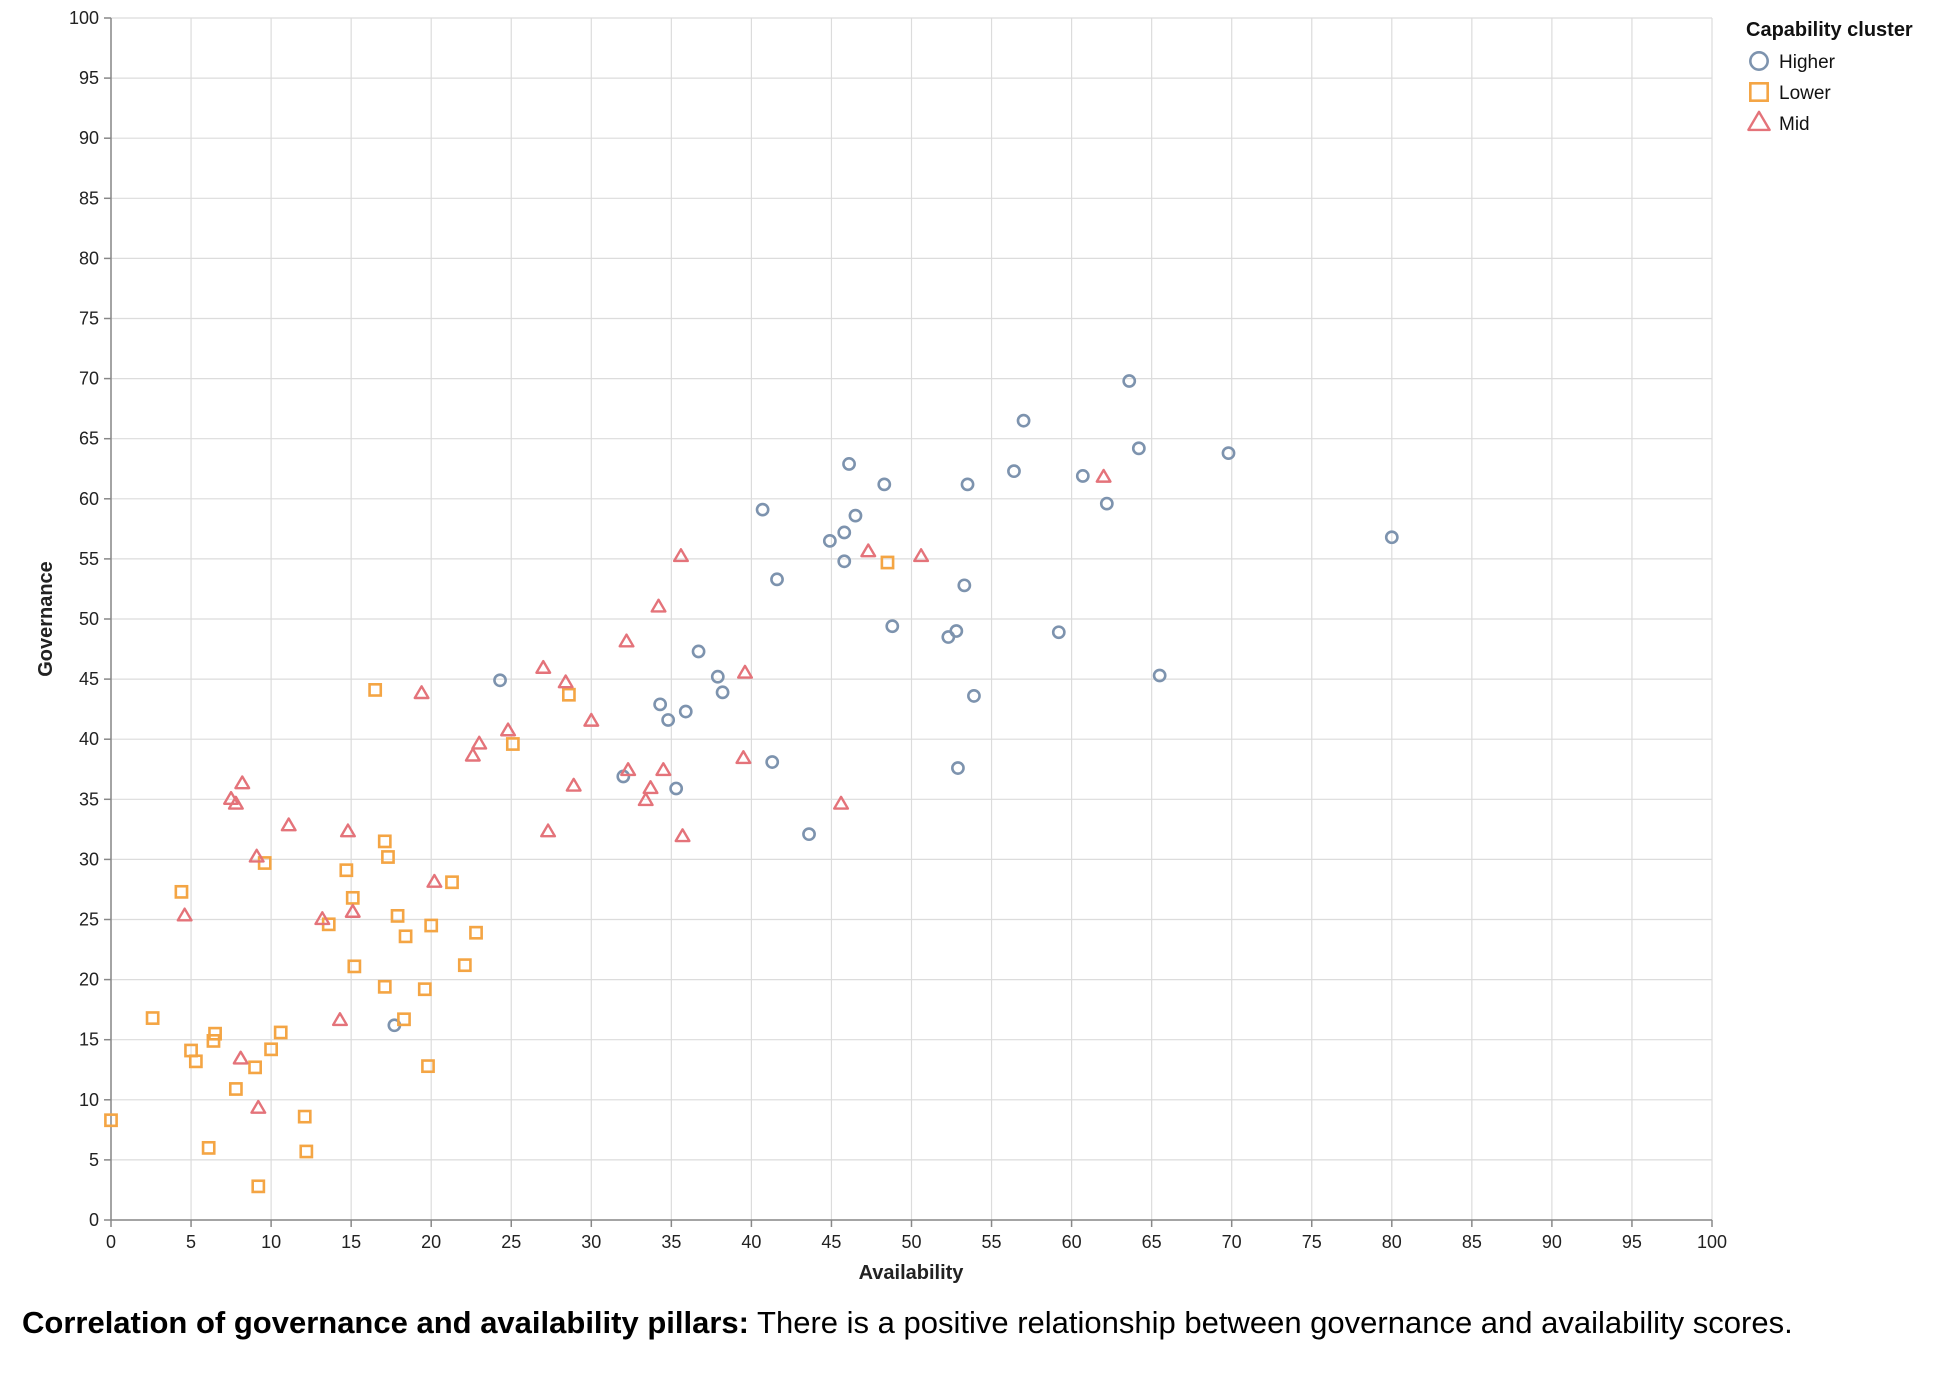  I want to click on y-tick-label: 10, so click(89, 1100).